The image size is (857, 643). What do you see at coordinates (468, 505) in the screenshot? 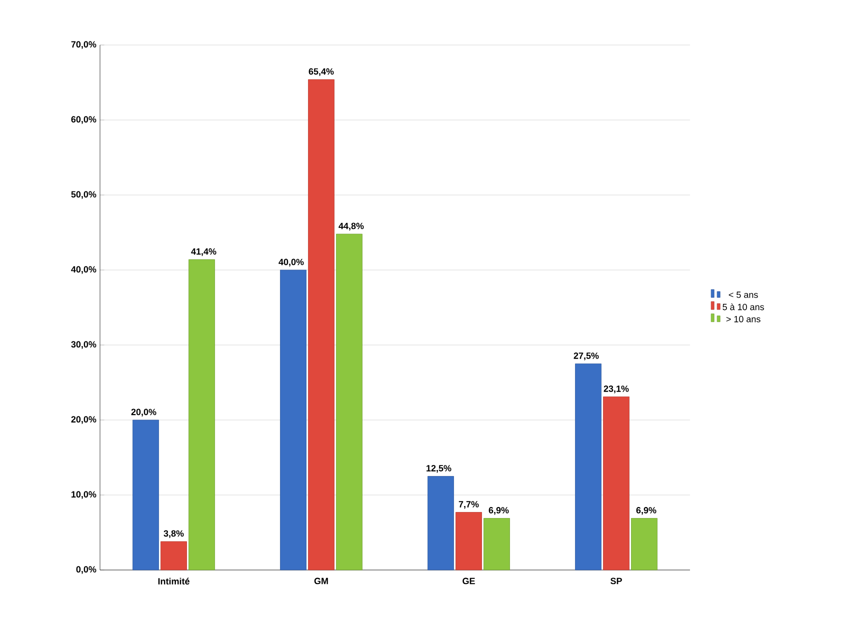
I see `data-label: 7,7%` at bounding box center [468, 505].